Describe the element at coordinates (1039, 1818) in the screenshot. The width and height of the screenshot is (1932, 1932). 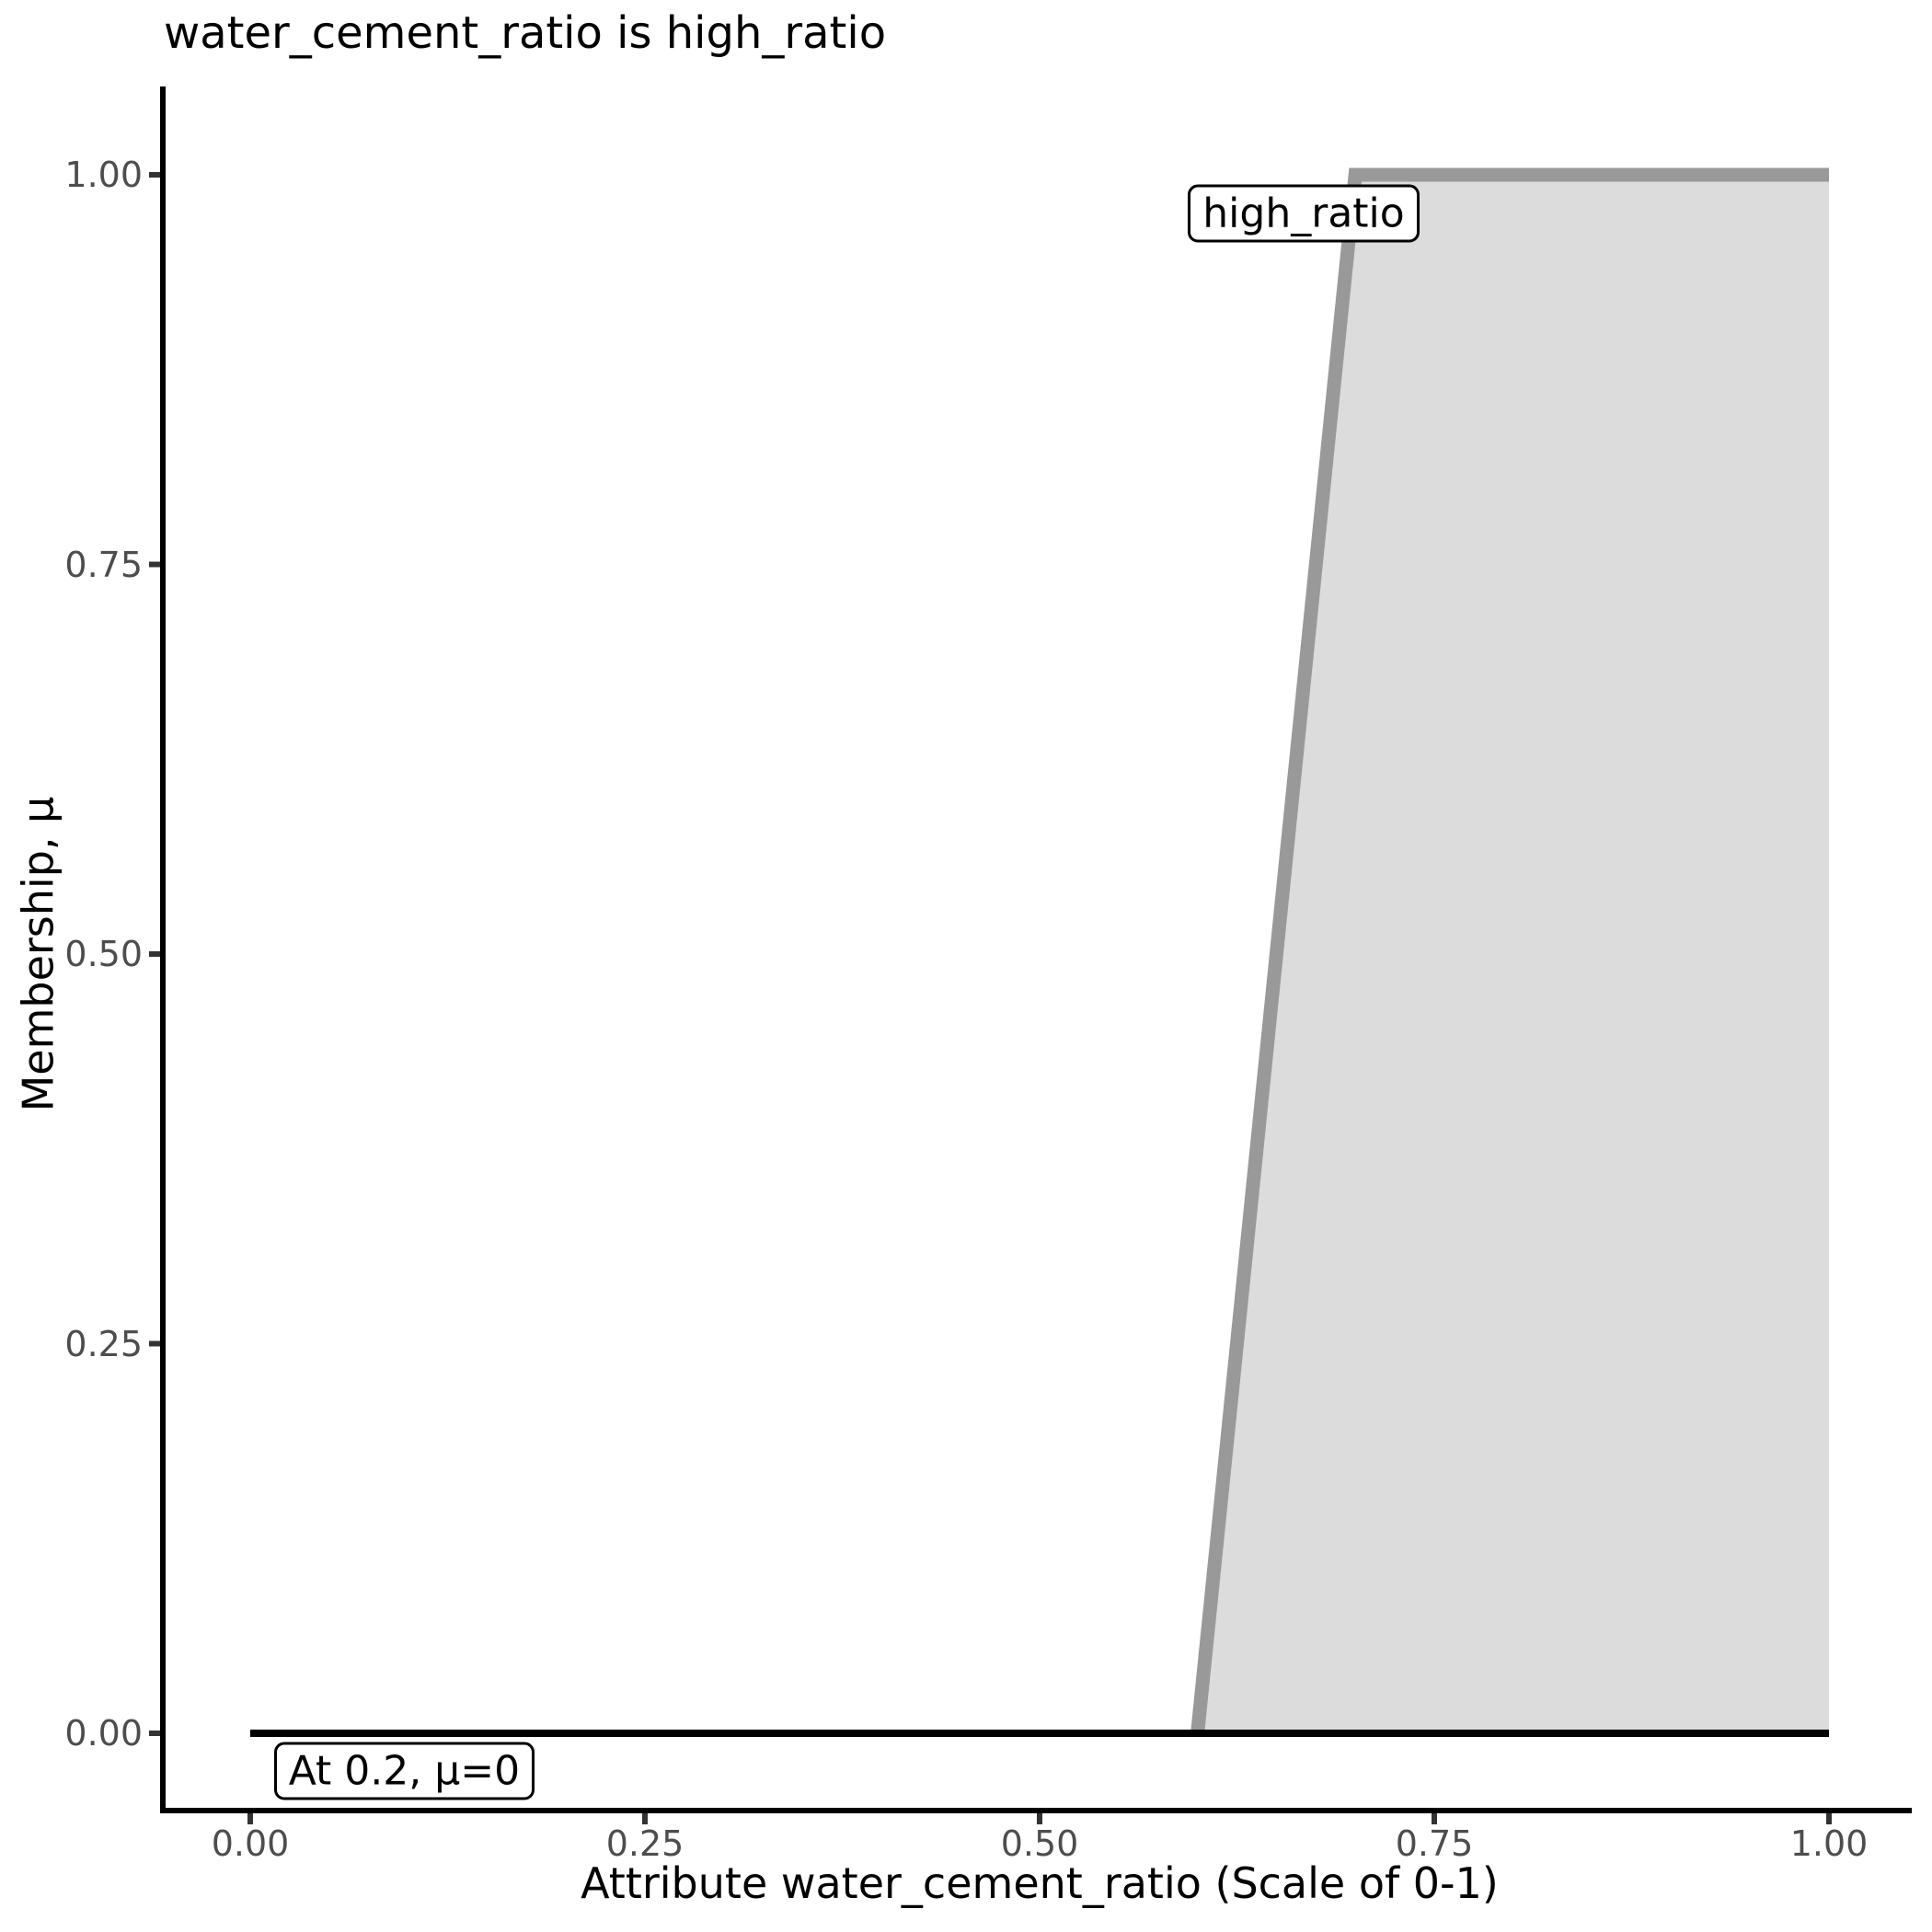
I see `x-tick-marks` at that location.